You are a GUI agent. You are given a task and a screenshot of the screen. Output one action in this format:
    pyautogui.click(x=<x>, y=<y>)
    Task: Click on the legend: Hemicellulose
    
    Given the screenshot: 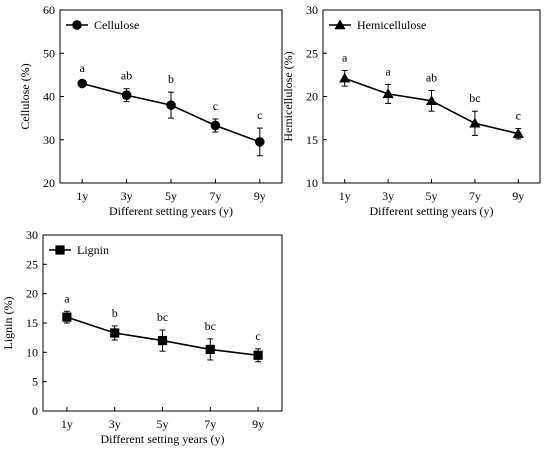 What is the action you would take?
    pyautogui.click(x=377, y=25)
    